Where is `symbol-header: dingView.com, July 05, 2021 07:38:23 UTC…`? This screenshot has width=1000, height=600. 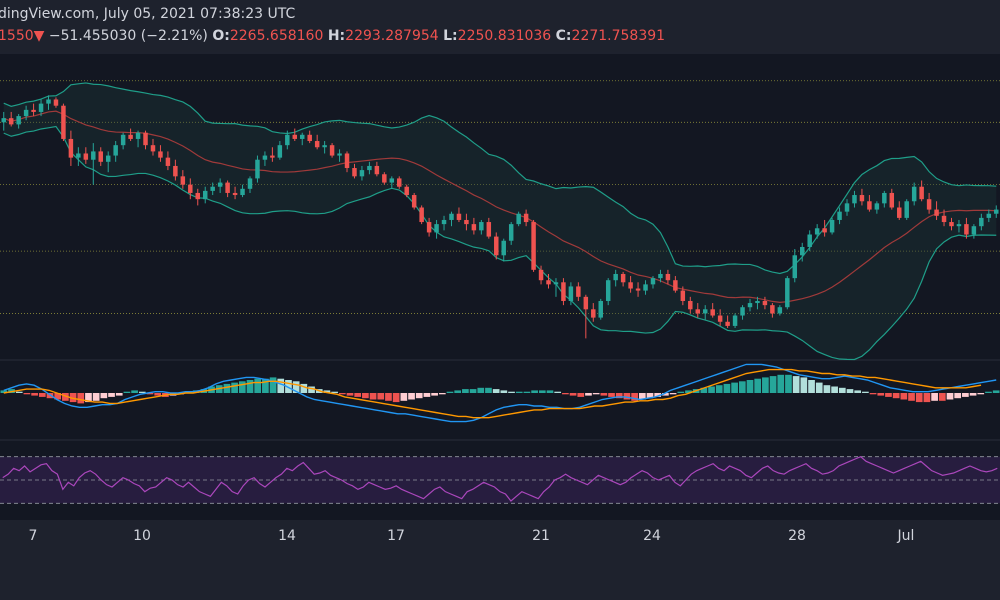
symbol-header: dingView.com, July 05, 2021 07:38:23 UTC… is located at coordinates (500, 26).